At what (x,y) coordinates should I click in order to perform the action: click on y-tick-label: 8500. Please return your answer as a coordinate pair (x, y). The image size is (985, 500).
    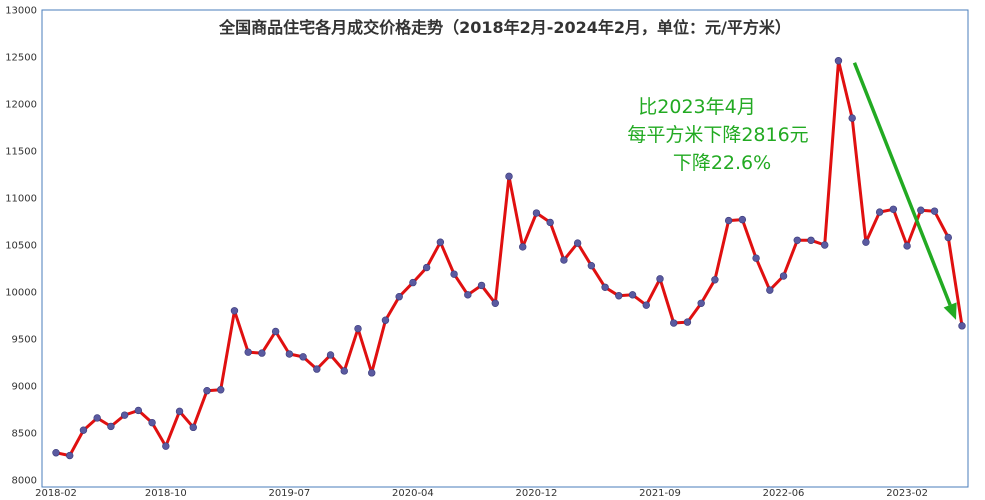
    Looking at the image, I should click on (24, 434).